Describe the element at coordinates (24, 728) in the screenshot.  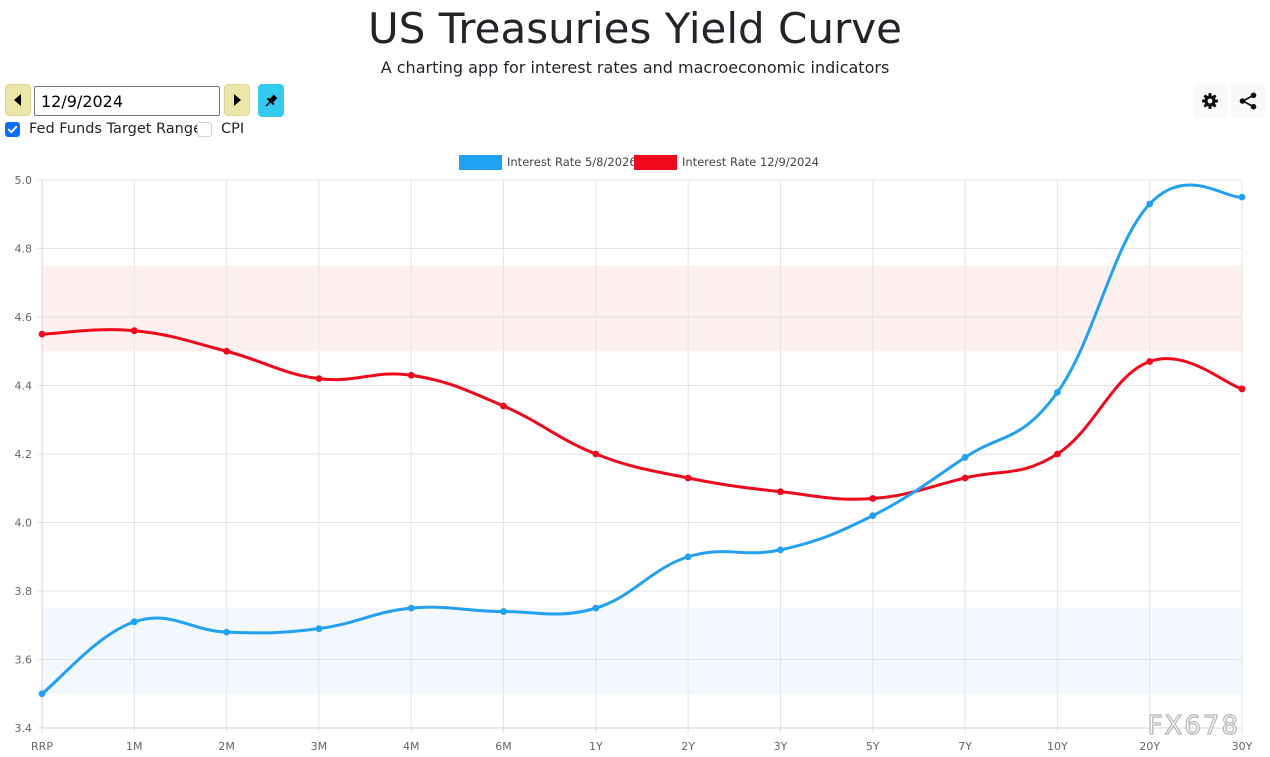
I see `y-tick-label: 3.4` at that location.